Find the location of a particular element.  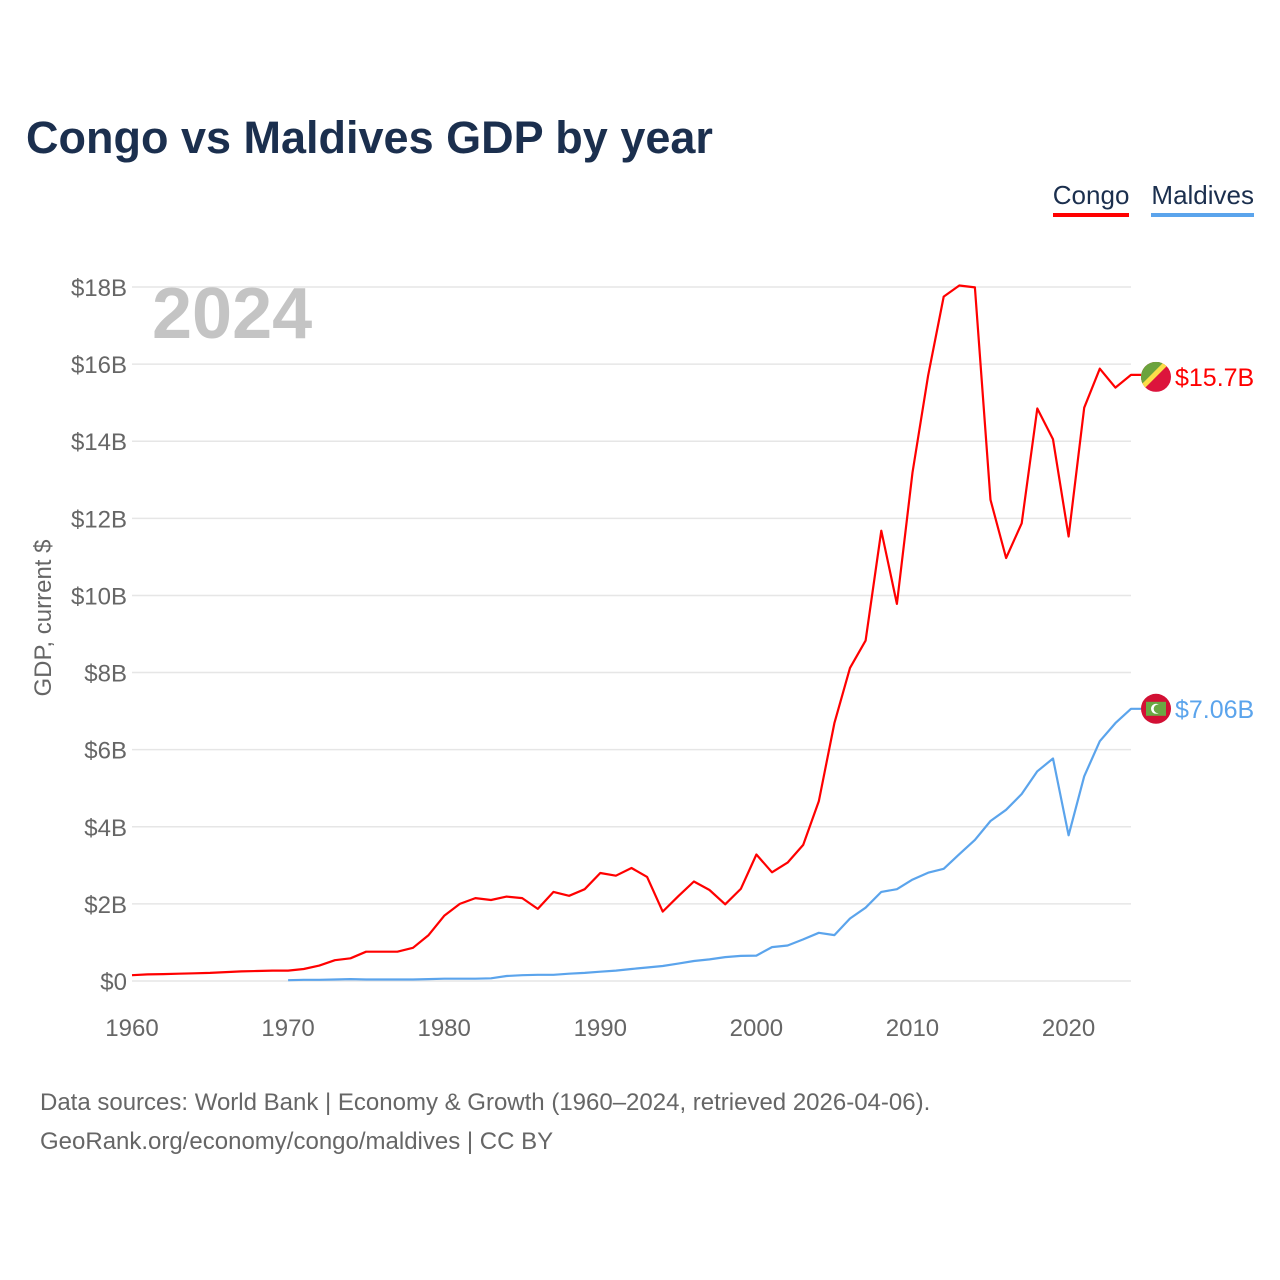

y-tick-label: $2B is located at coordinates (105, 905).